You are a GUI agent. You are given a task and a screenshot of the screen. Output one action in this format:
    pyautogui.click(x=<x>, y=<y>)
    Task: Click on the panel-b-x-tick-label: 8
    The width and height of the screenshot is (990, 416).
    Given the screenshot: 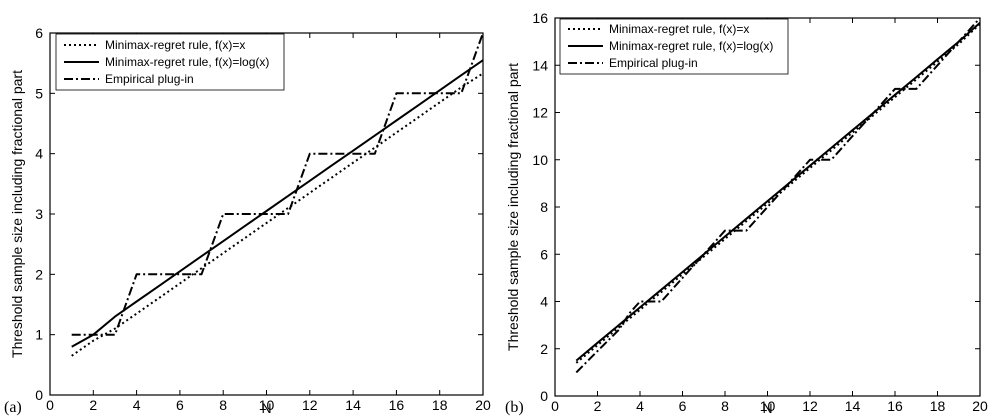 What is the action you would take?
    pyautogui.click(x=725, y=406)
    